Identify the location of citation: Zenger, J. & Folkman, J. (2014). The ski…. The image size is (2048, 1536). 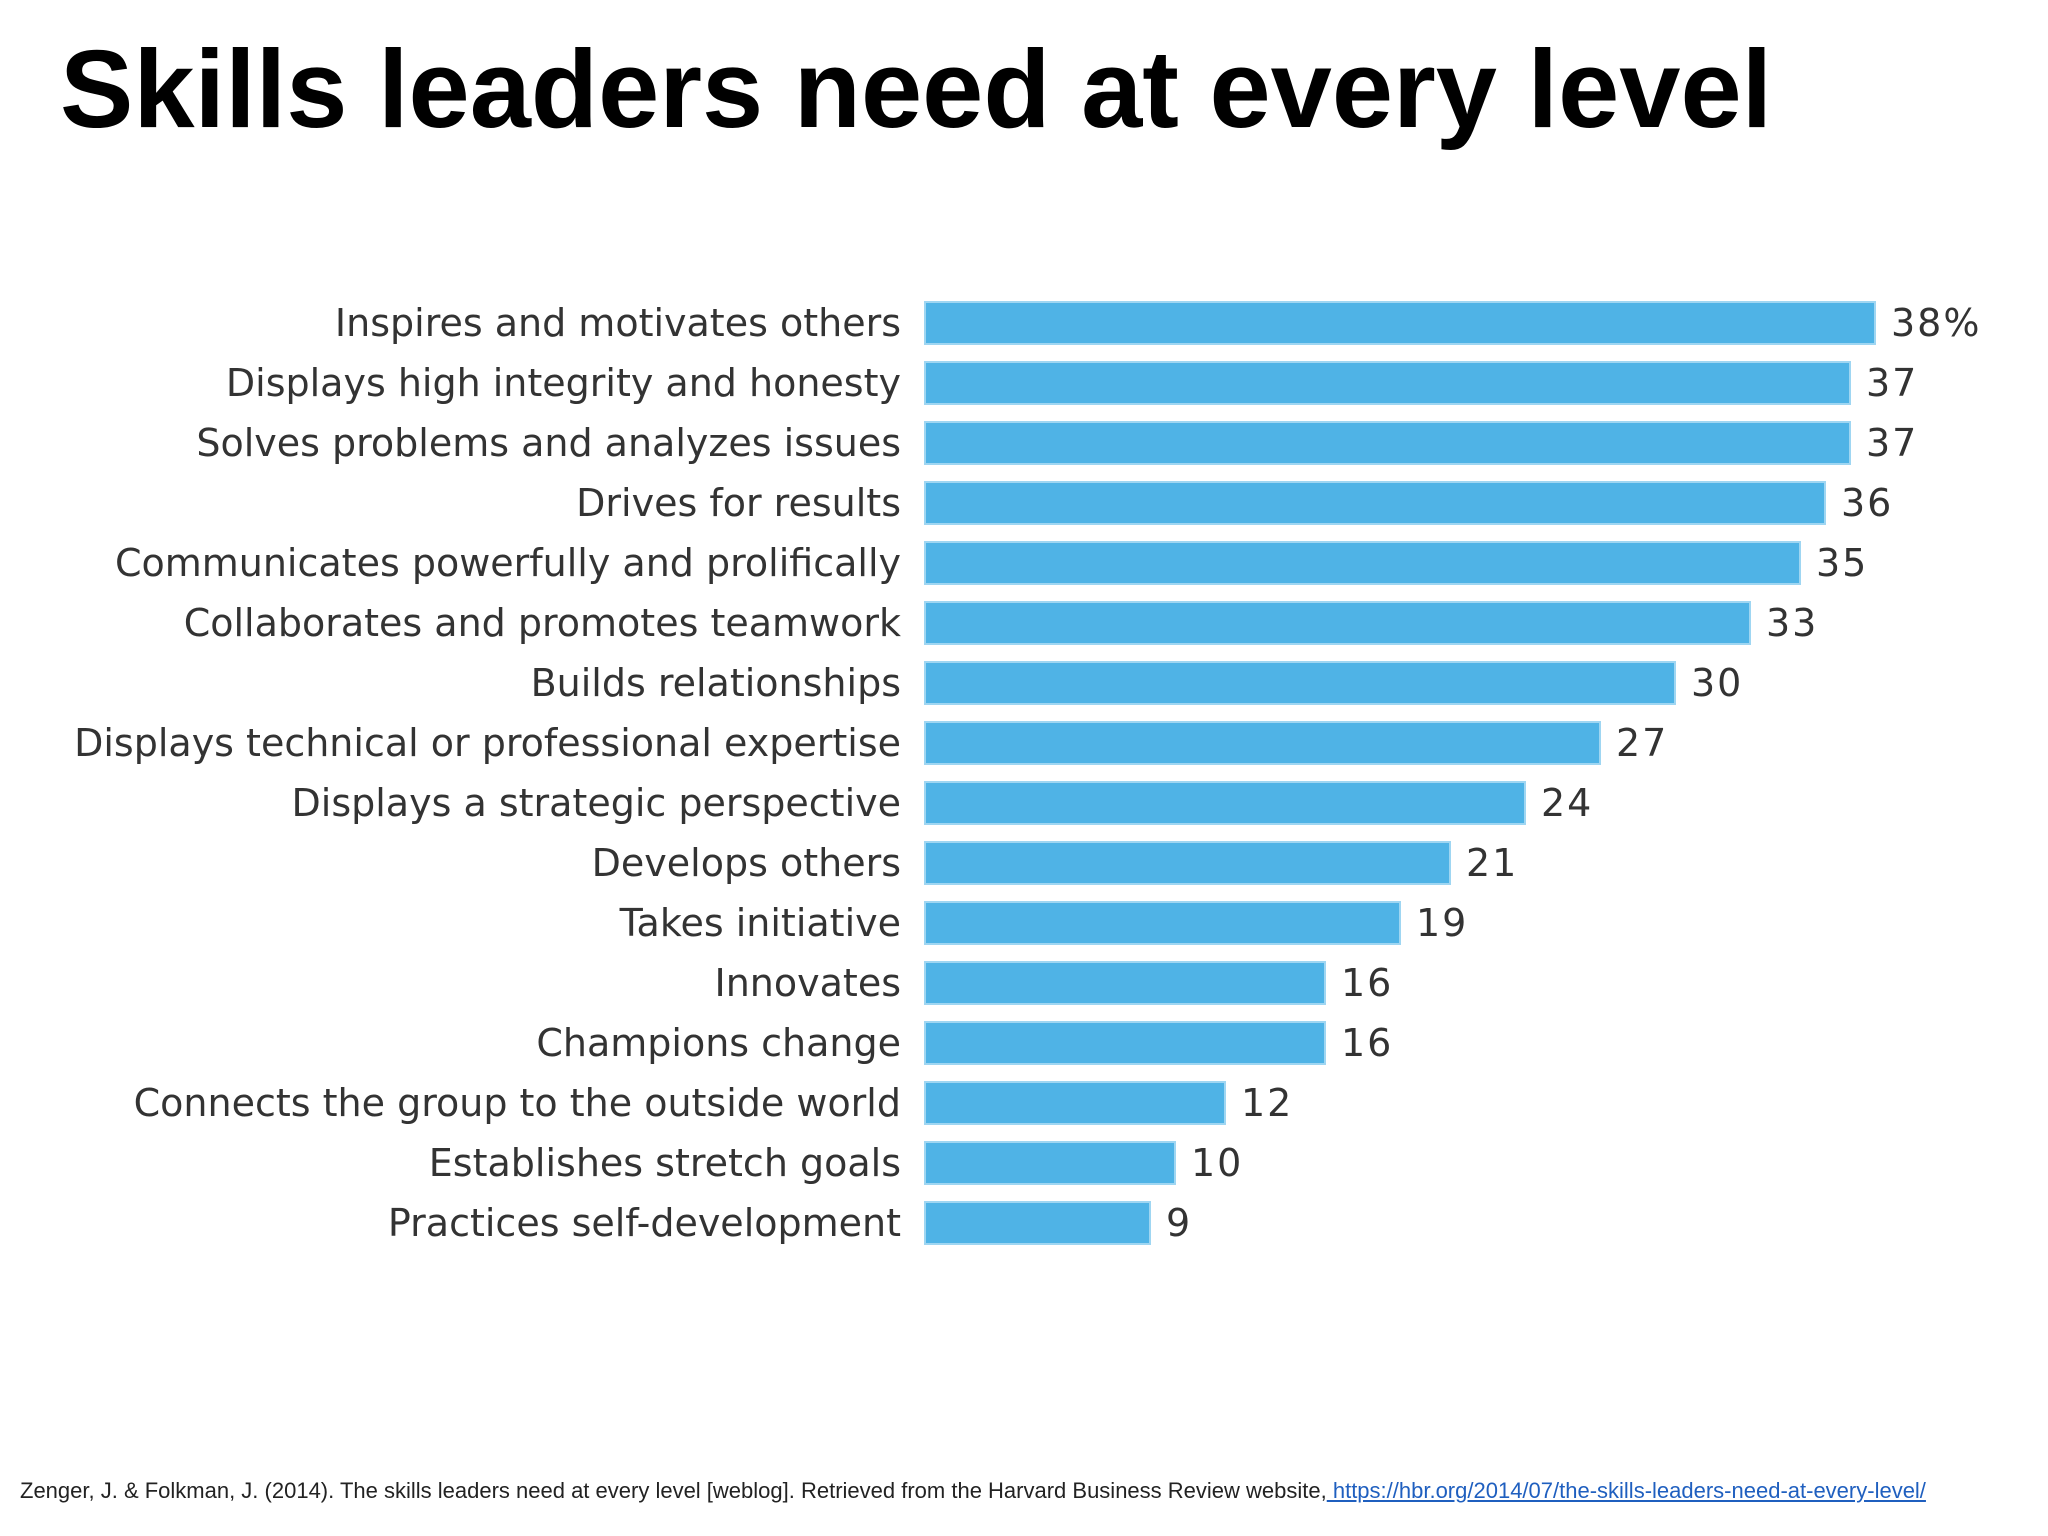
(1025, 1491).